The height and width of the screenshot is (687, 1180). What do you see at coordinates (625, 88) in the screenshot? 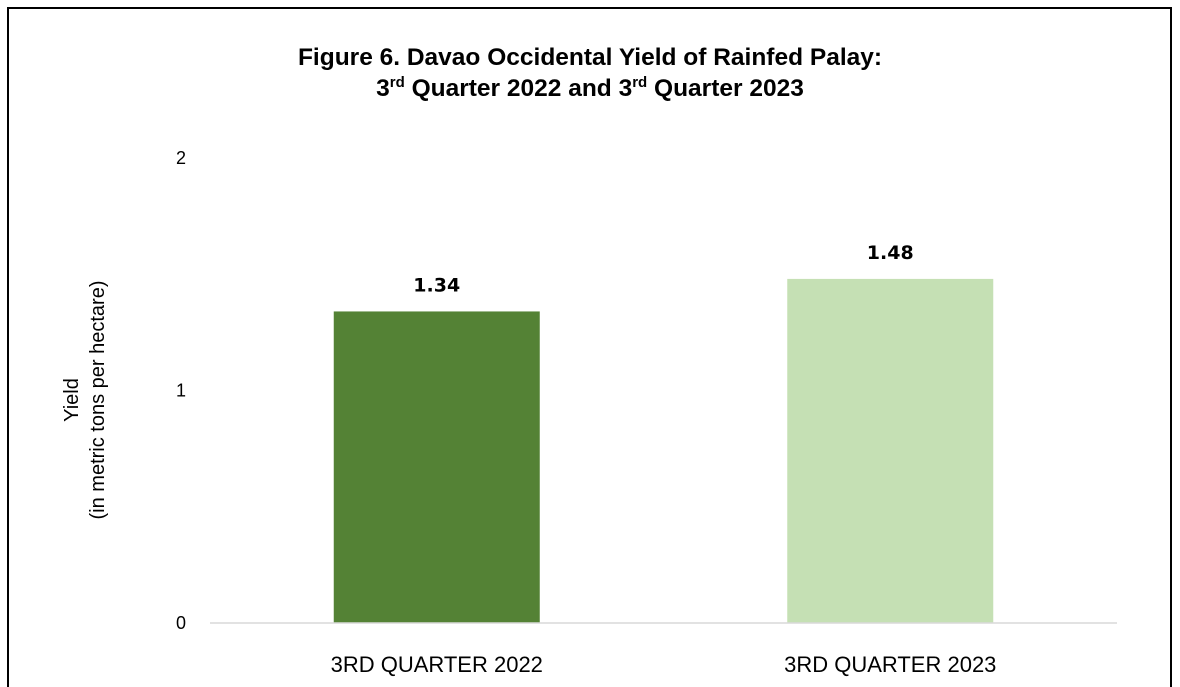
I see `title-q2-num: 3` at bounding box center [625, 88].